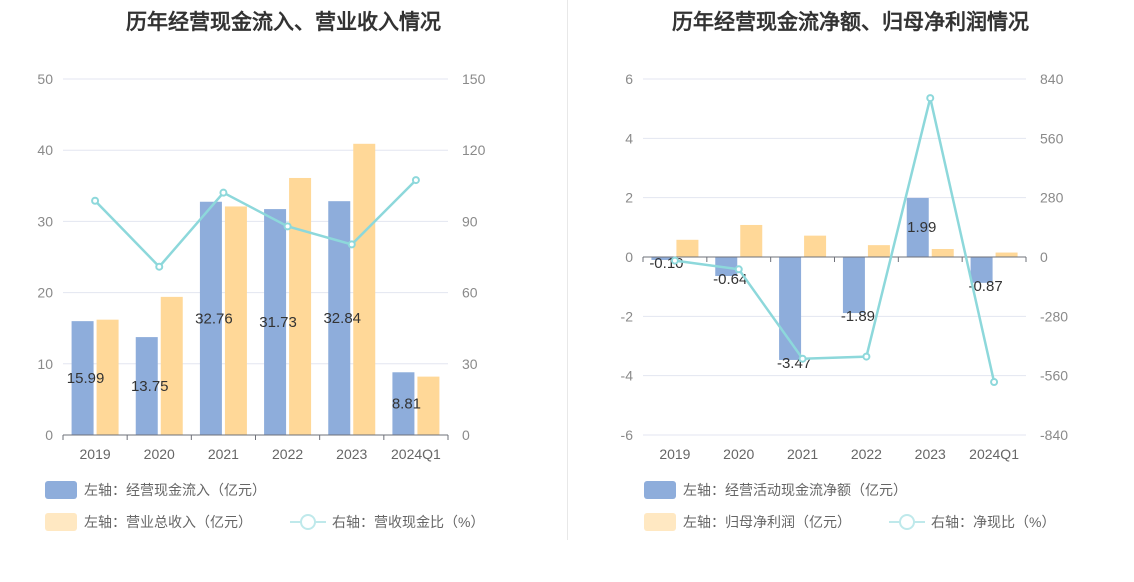  Describe the element at coordinates (1052, 138) in the screenshot. I see `y-right-tick-label: 560` at that location.